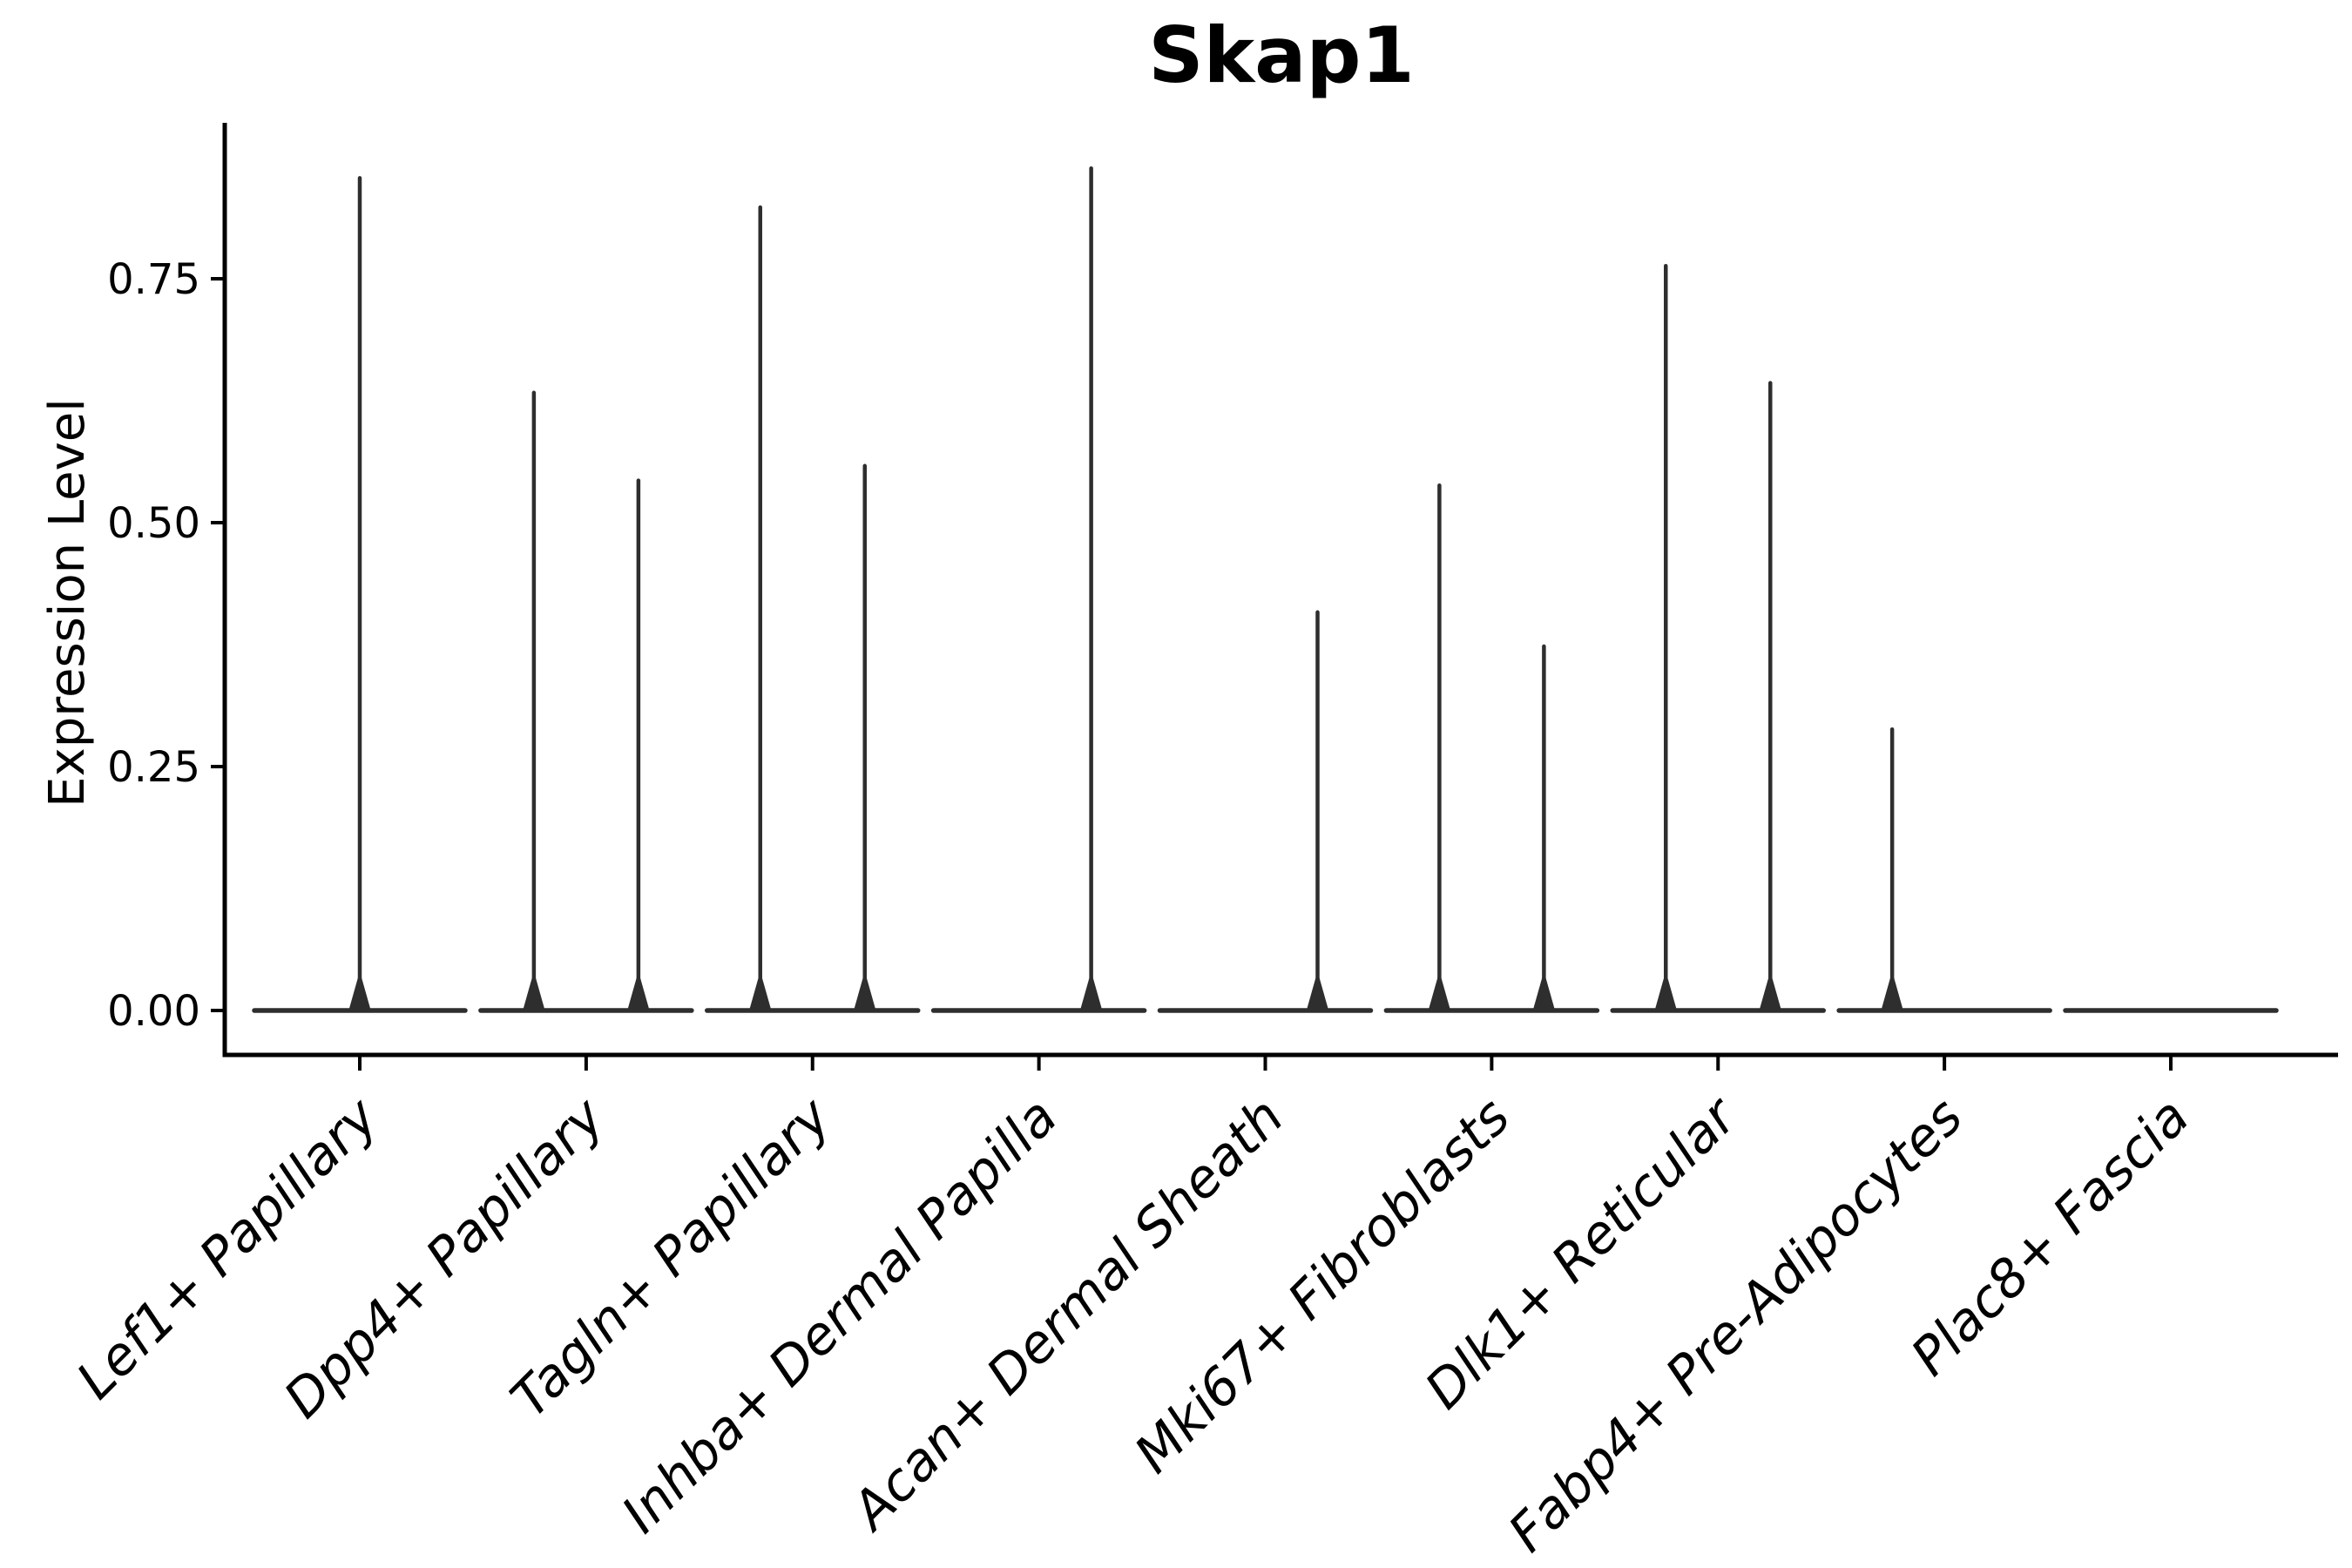 This screenshot has height=1568, width=2352. What do you see at coordinates (153, 767) in the screenshot?
I see `y-tick-label: 0.25` at bounding box center [153, 767].